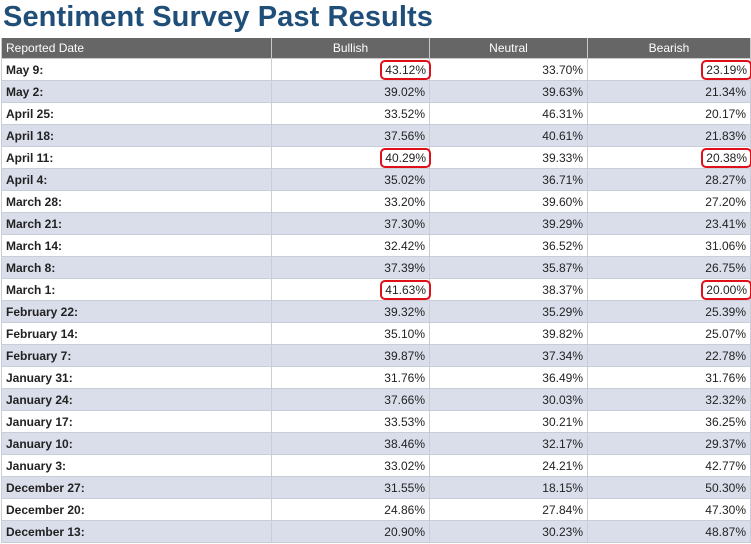  What do you see at coordinates (508, 531) in the screenshot?
I see `neutral-cell: 30.23%` at bounding box center [508, 531].